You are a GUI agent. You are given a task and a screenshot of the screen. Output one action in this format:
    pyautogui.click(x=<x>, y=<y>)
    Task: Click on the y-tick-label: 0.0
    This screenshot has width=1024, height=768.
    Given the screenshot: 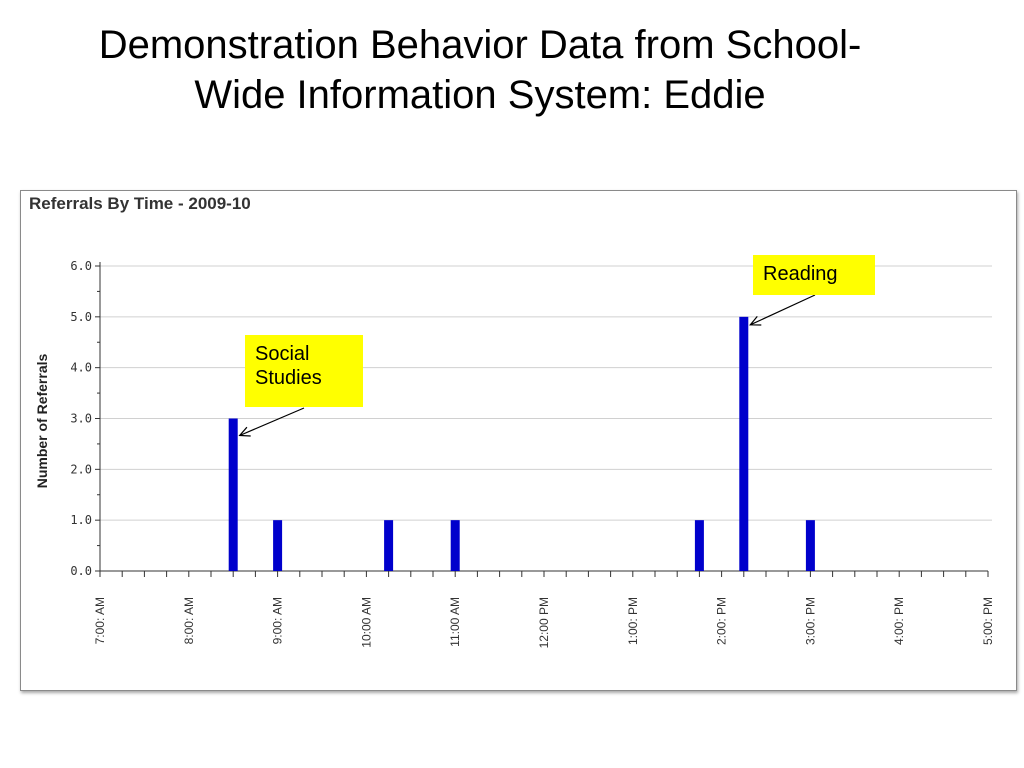 What is the action you would take?
    pyautogui.click(x=81, y=571)
    